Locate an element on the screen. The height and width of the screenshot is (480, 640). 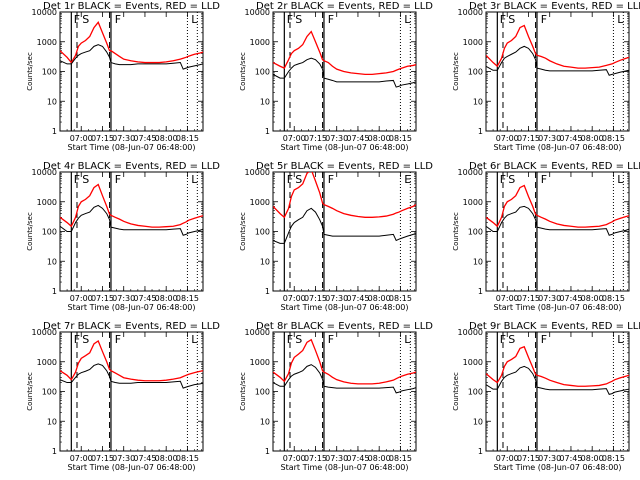
chart-title: Det 7r BLACK = Events, RED = LLD is located at coordinates (131, 326).